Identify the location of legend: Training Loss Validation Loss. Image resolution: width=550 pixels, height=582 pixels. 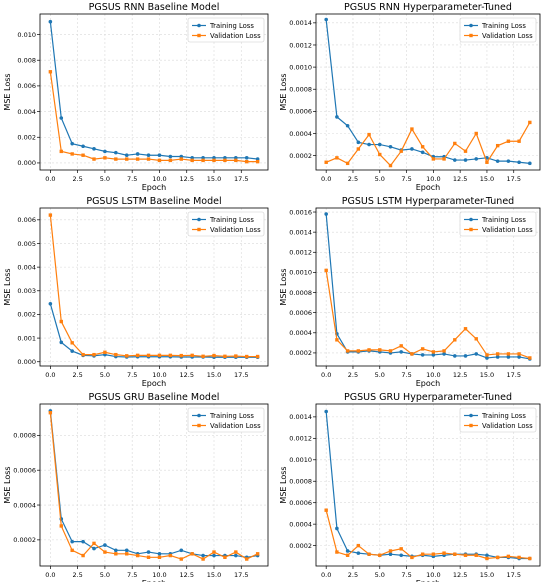
(498, 30).